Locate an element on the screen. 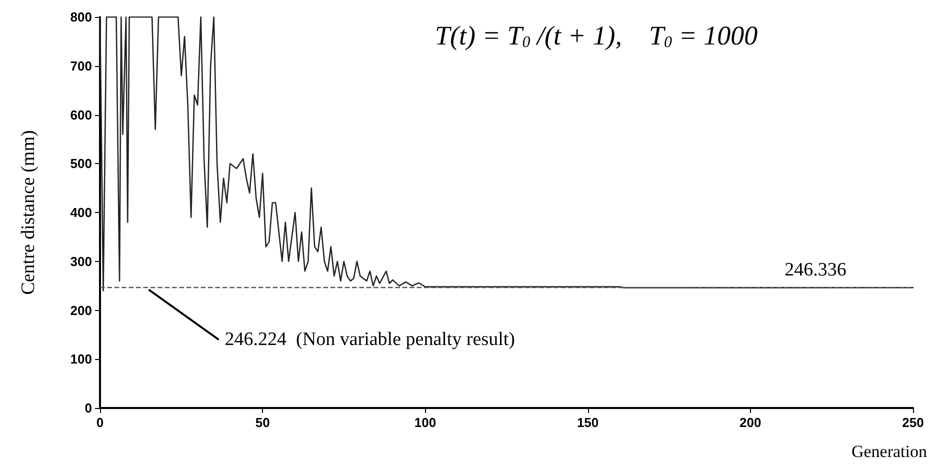  x-tick-label: 250 is located at coordinates (913, 422).